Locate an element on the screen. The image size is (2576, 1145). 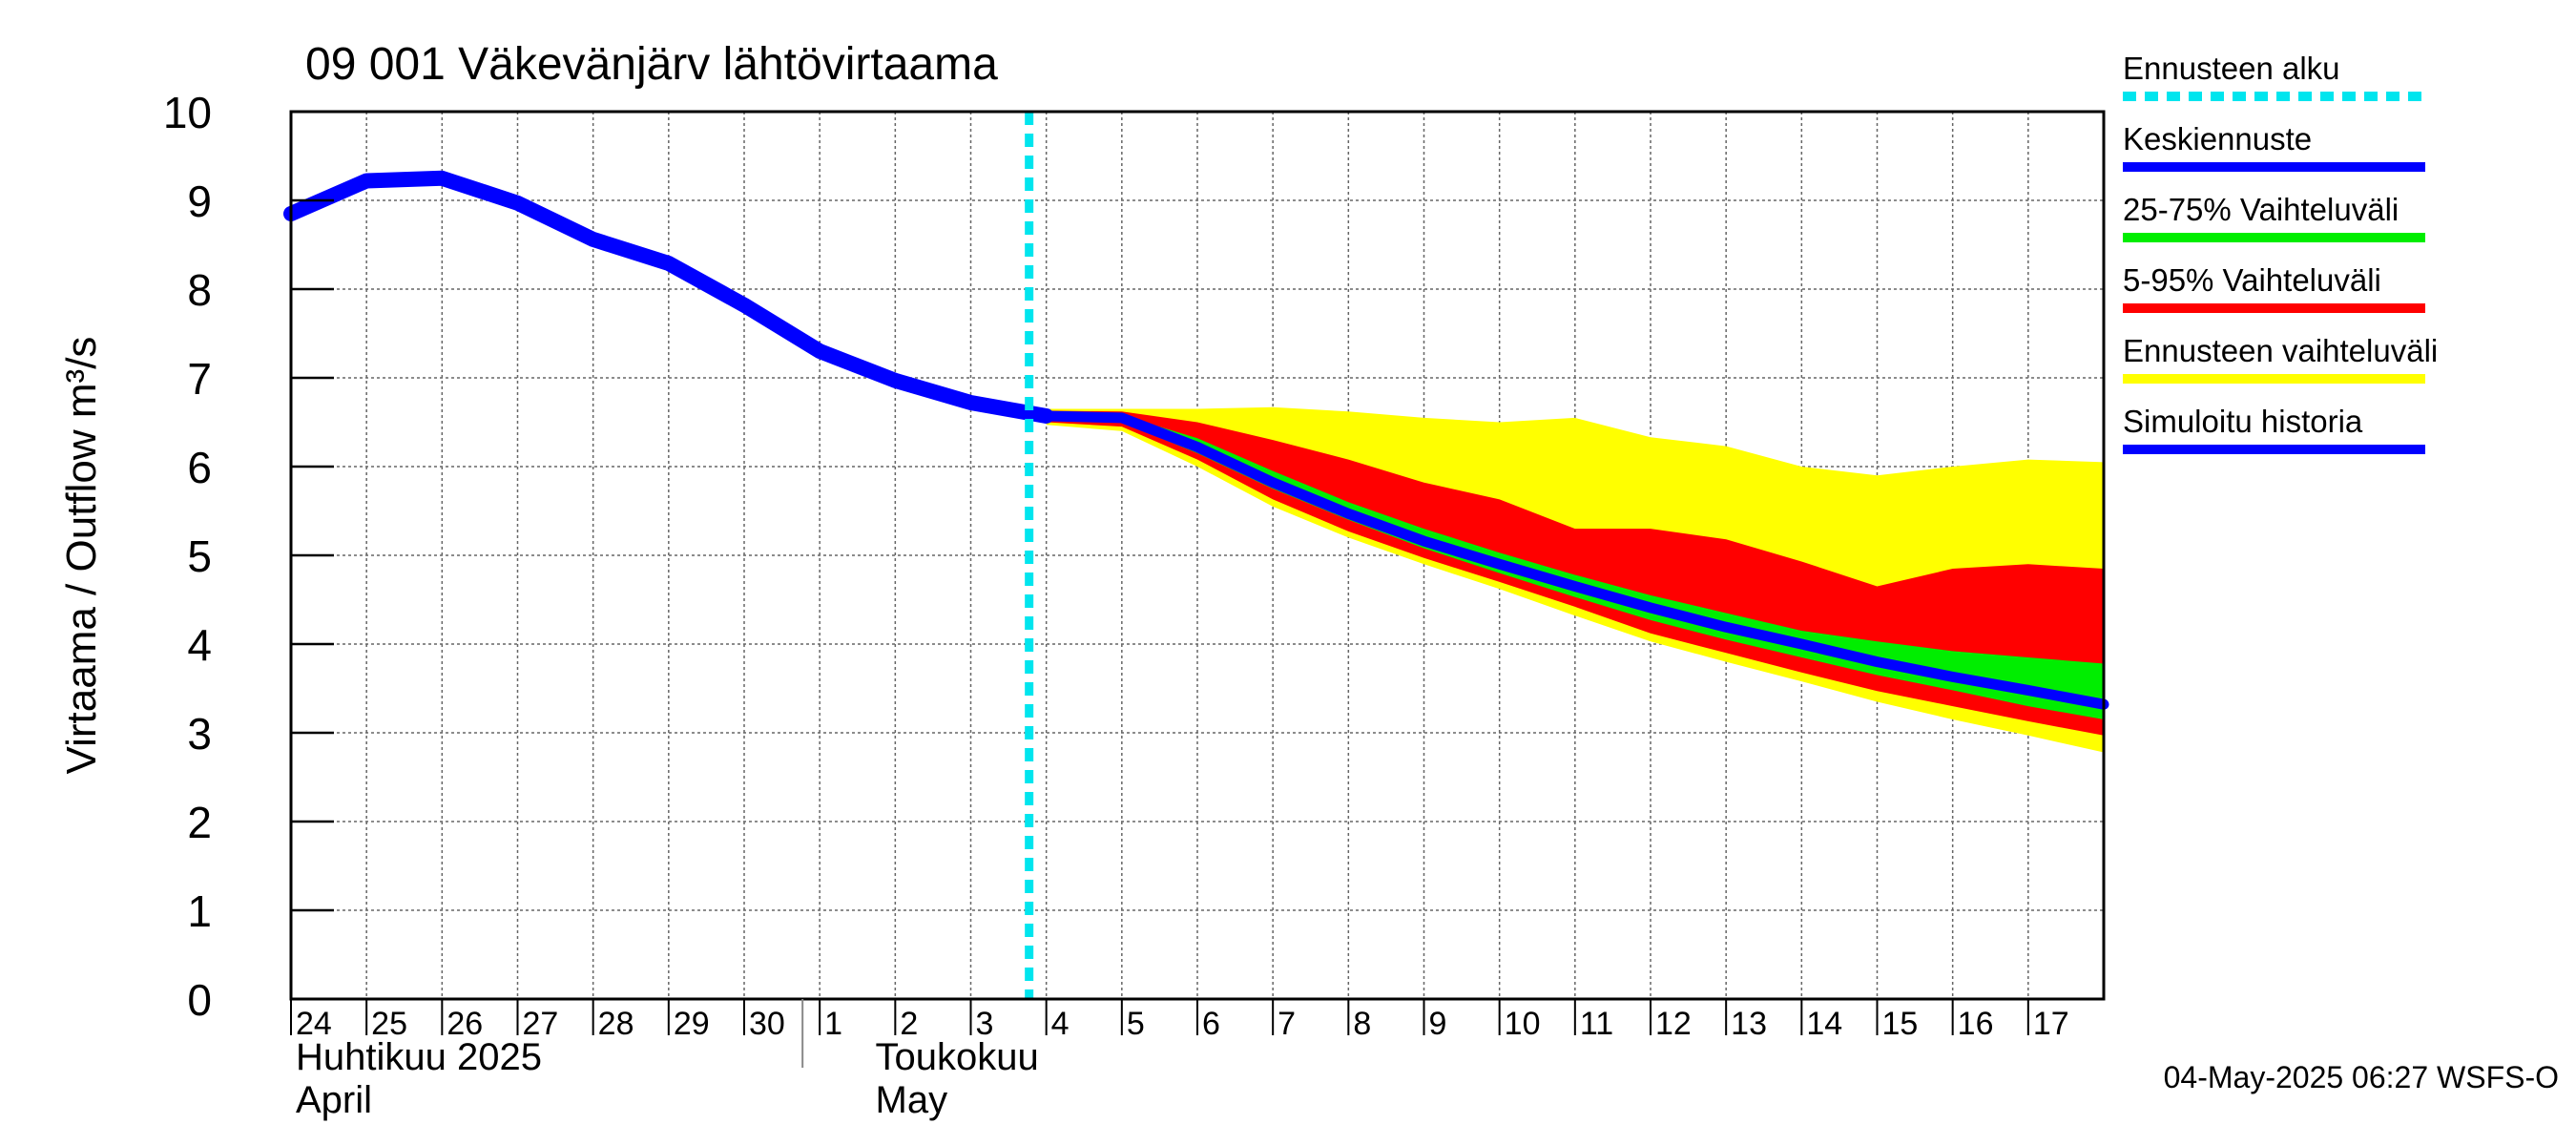
month-label-en: May is located at coordinates (912, 1100).